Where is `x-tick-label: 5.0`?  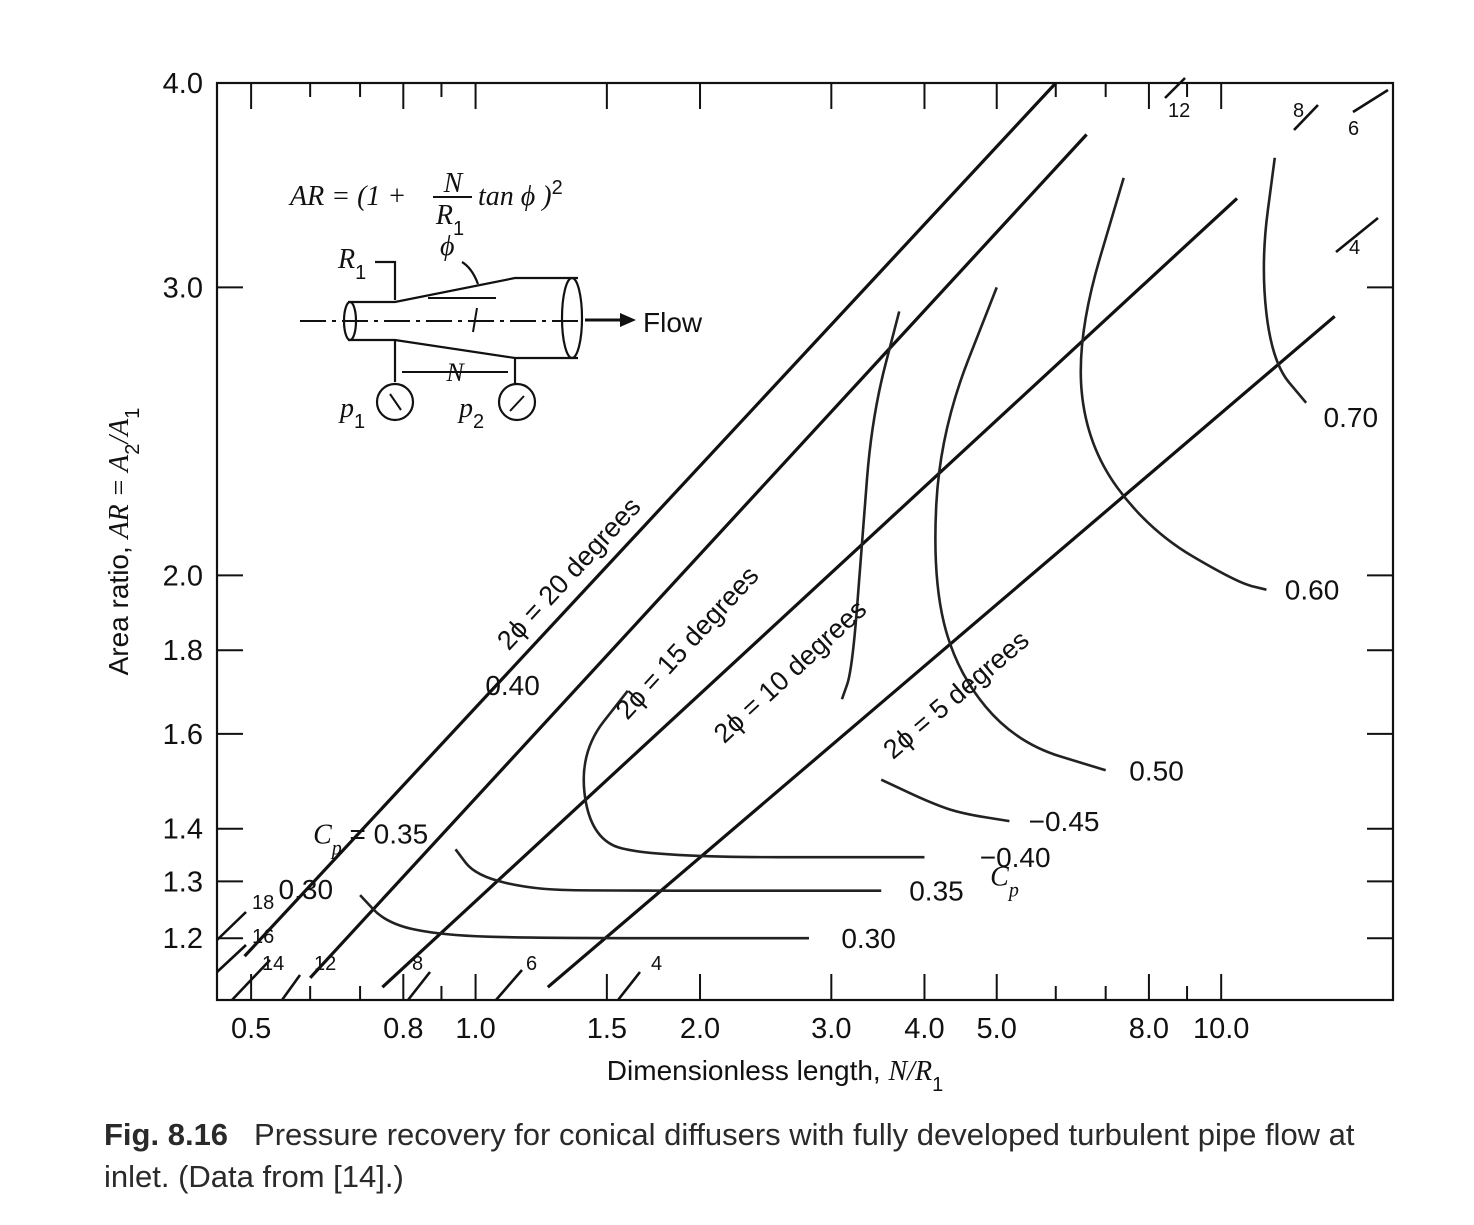 x-tick-label: 5.0 is located at coordinates (997, 1029).